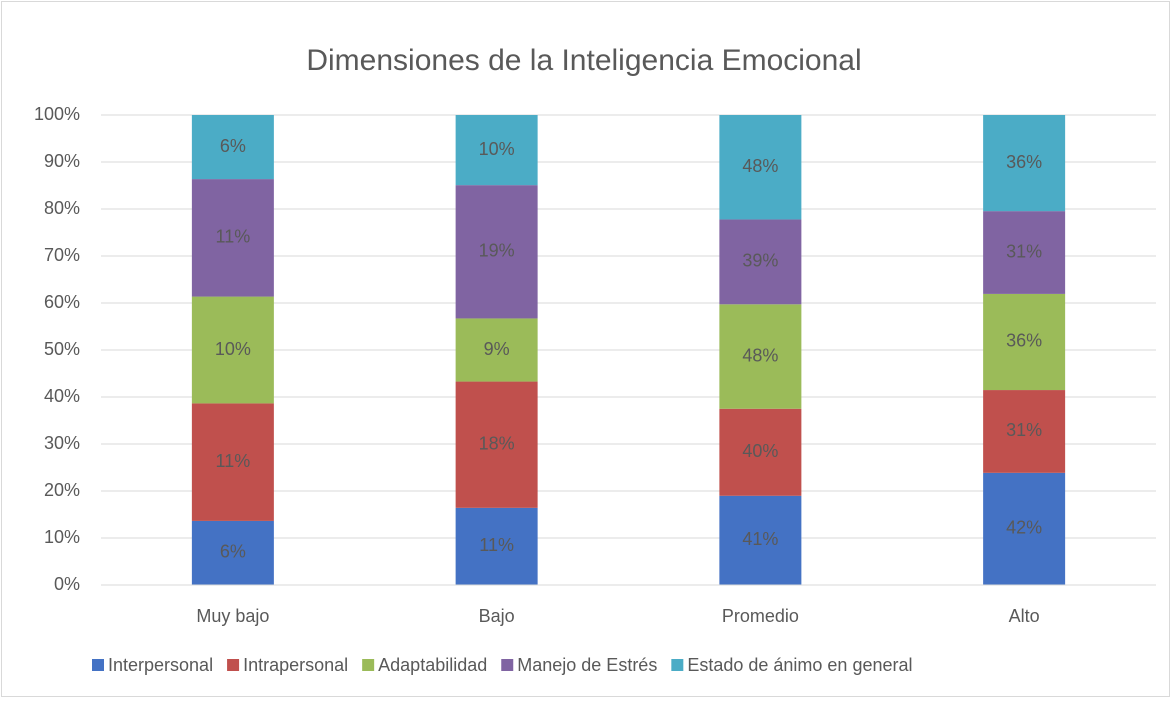 This screenshot has height=705, width=1173. What do you see at coordinates (232, 616) in the screenshot?
I see `x-tick-label: Muy bajo` at bounding box center [232, 616].